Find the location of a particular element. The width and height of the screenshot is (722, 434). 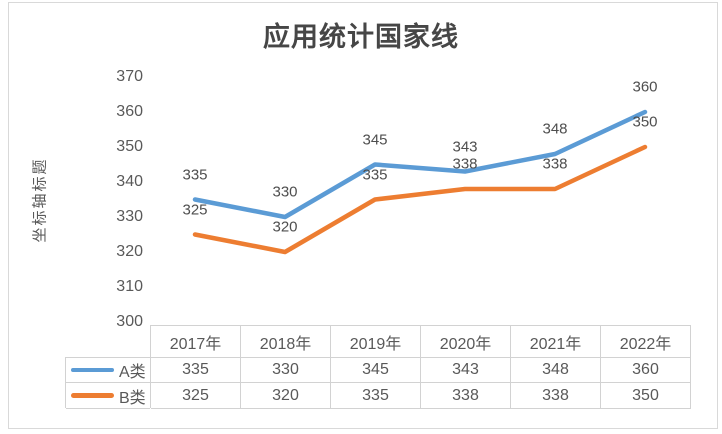

data-label: 350 is located at coordinates (645, 122).